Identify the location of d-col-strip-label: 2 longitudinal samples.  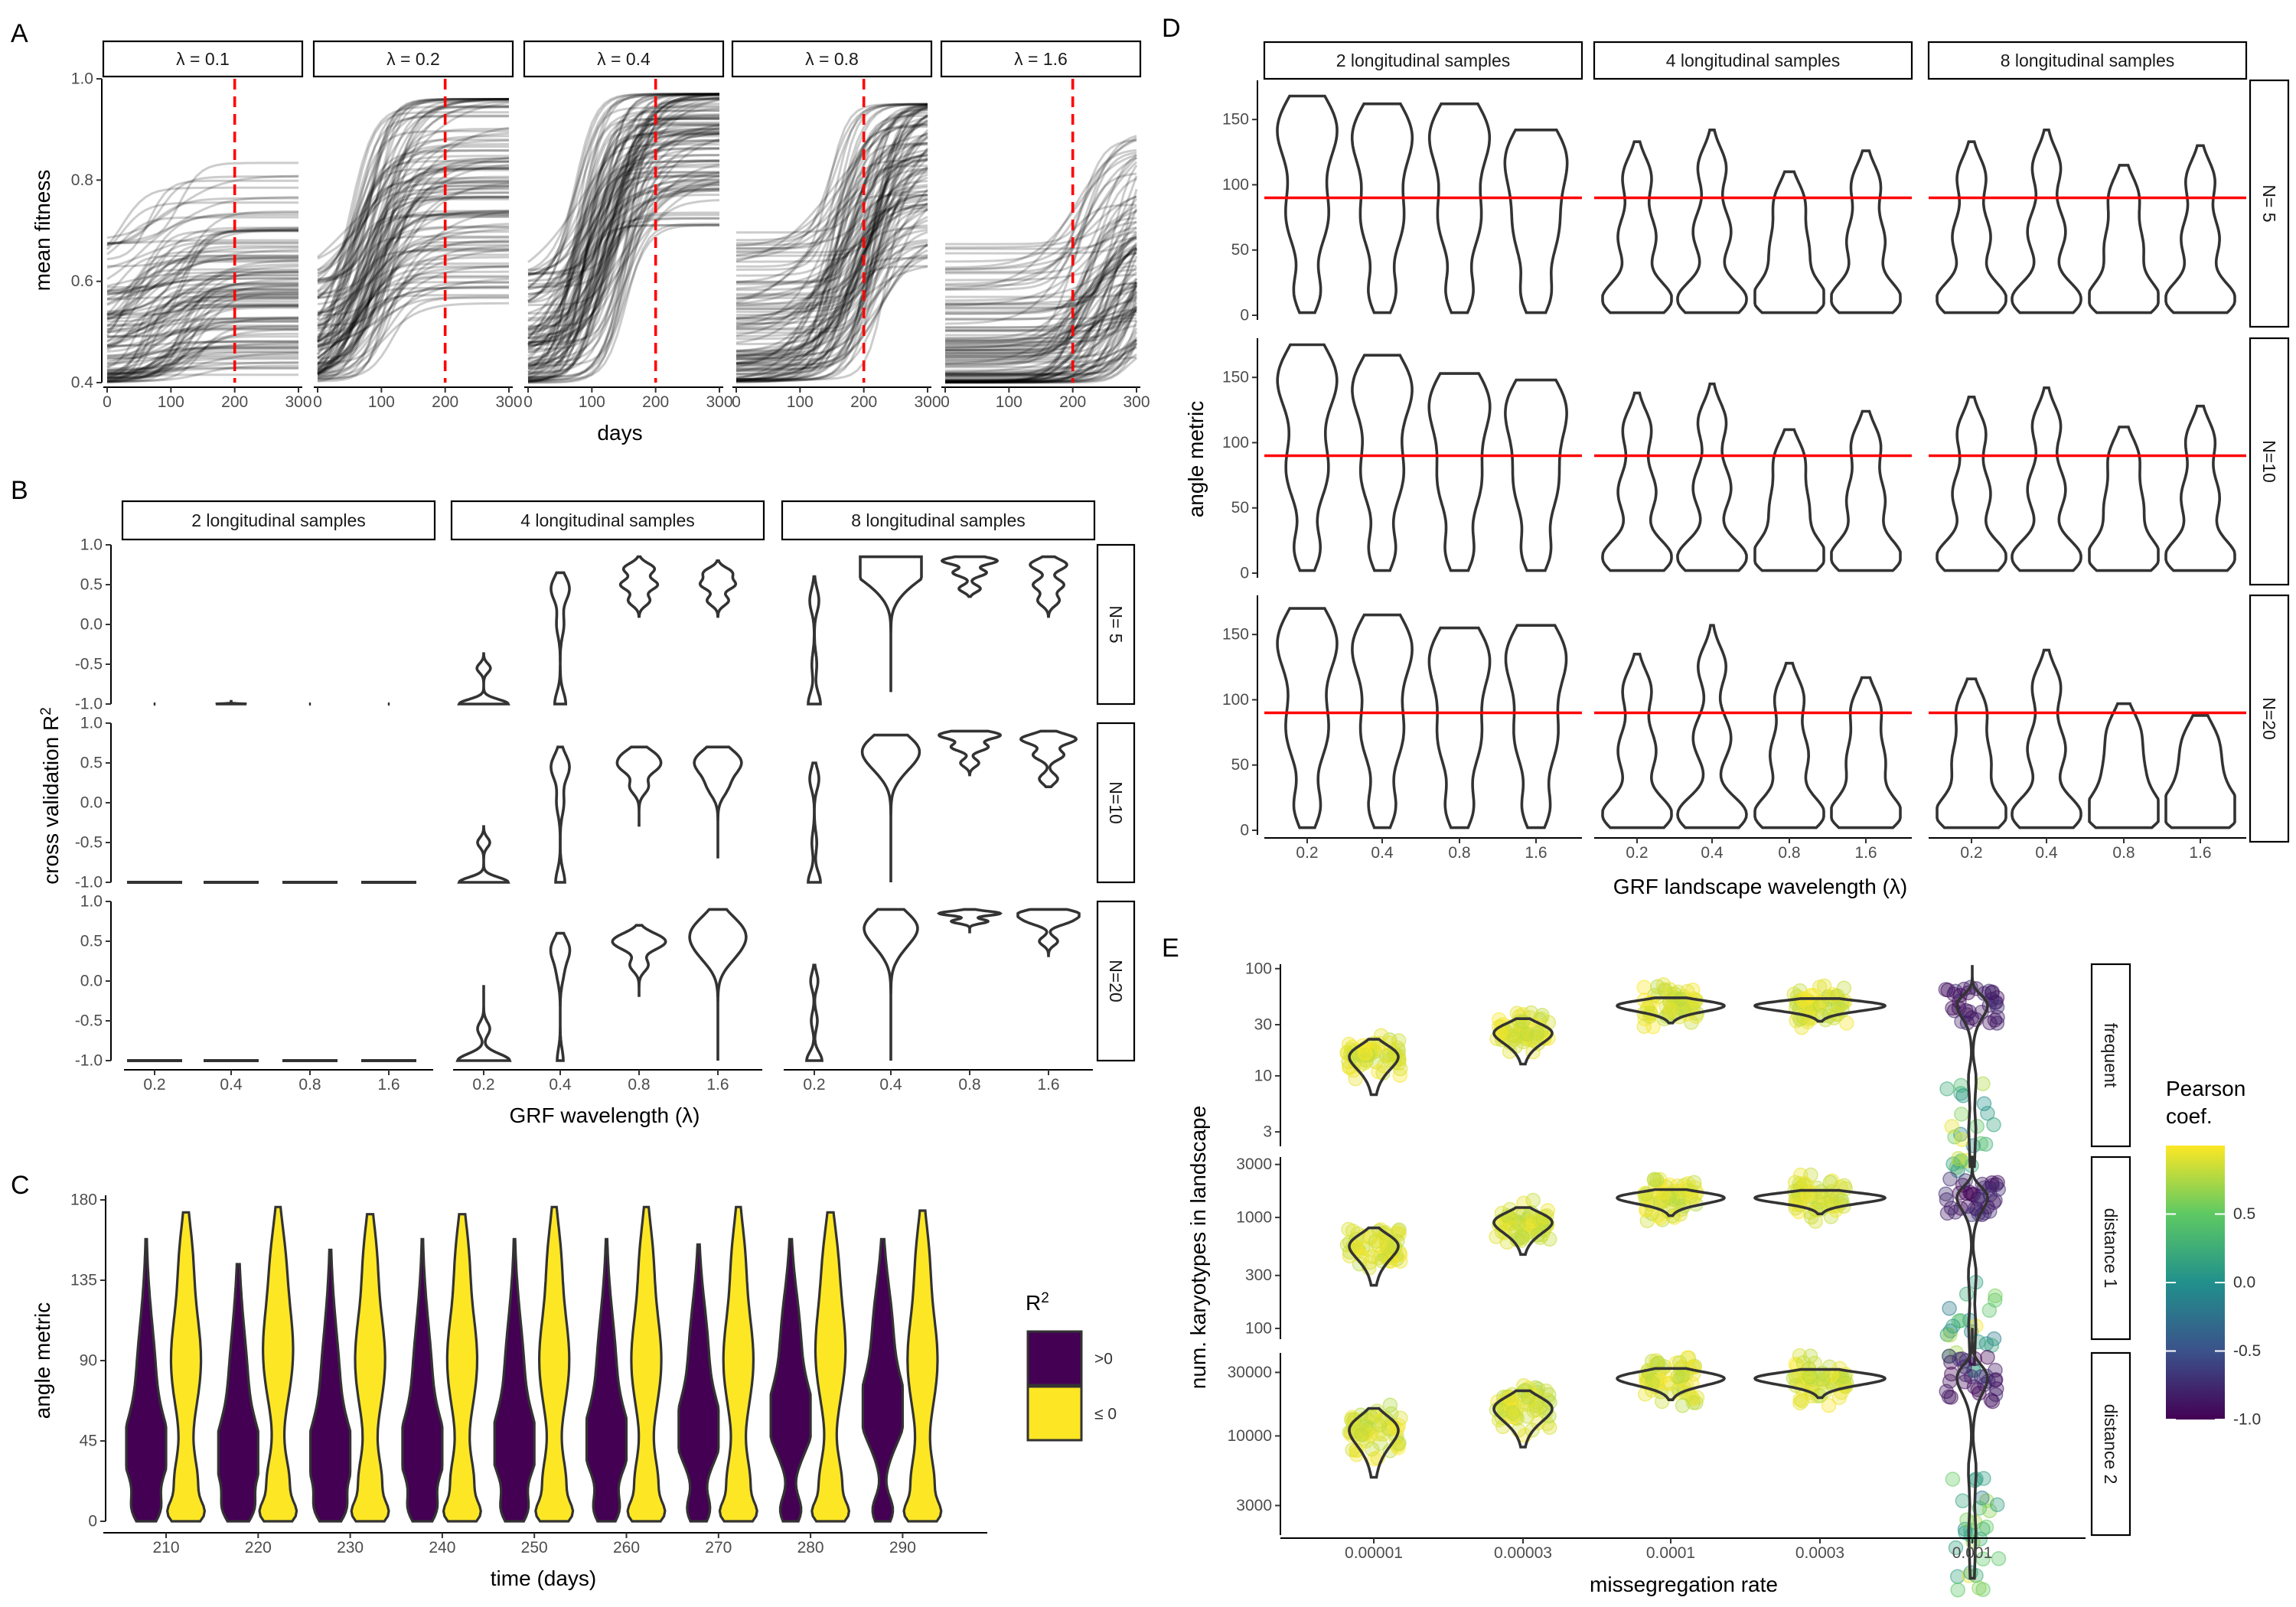
(1423, 60).